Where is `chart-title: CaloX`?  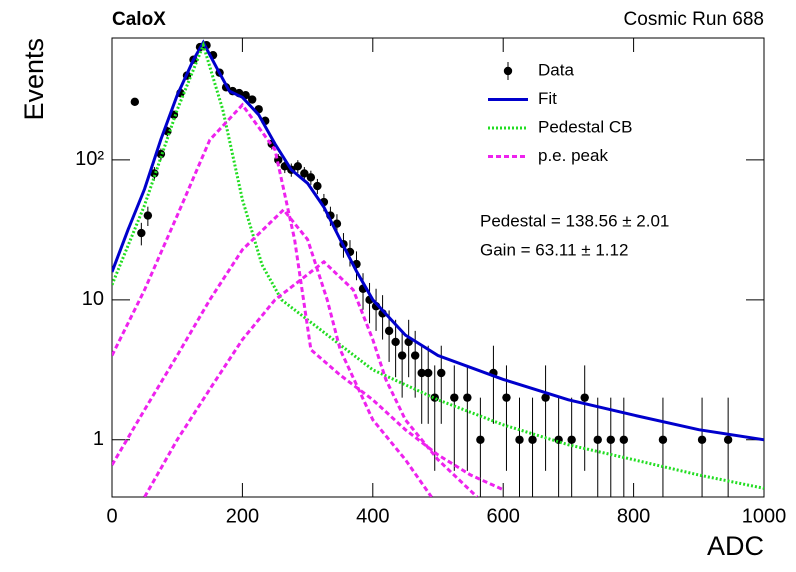 chart-title: CaloX is located at coordinates (139, 19).